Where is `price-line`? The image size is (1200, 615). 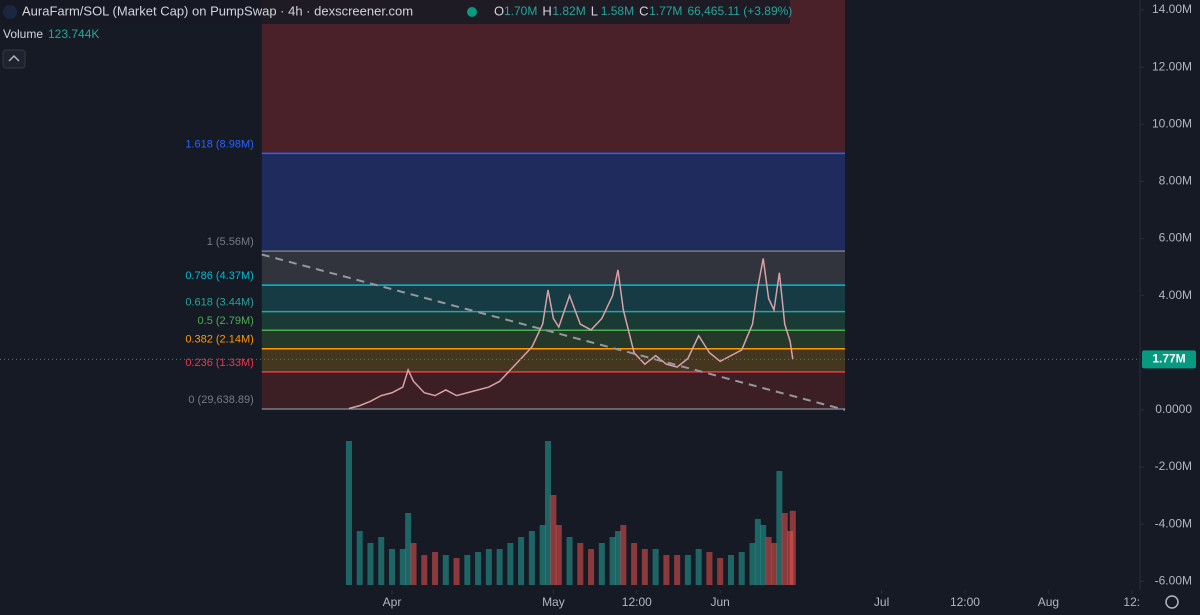 price-line is located at coordinates (571, 334).